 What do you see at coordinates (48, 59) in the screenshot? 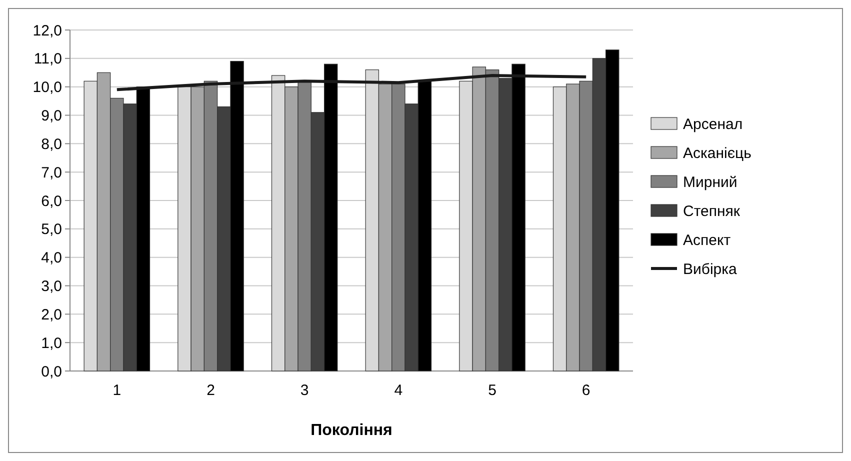
I see `y-tick-label: 11,0` at bounding box center [48, 59].